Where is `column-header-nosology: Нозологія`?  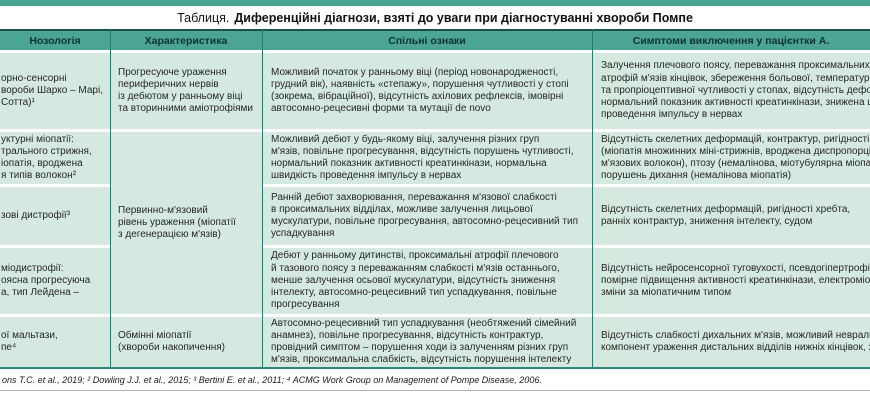
column-header-nosology: Нозологія is located at coordinates (55, 40).